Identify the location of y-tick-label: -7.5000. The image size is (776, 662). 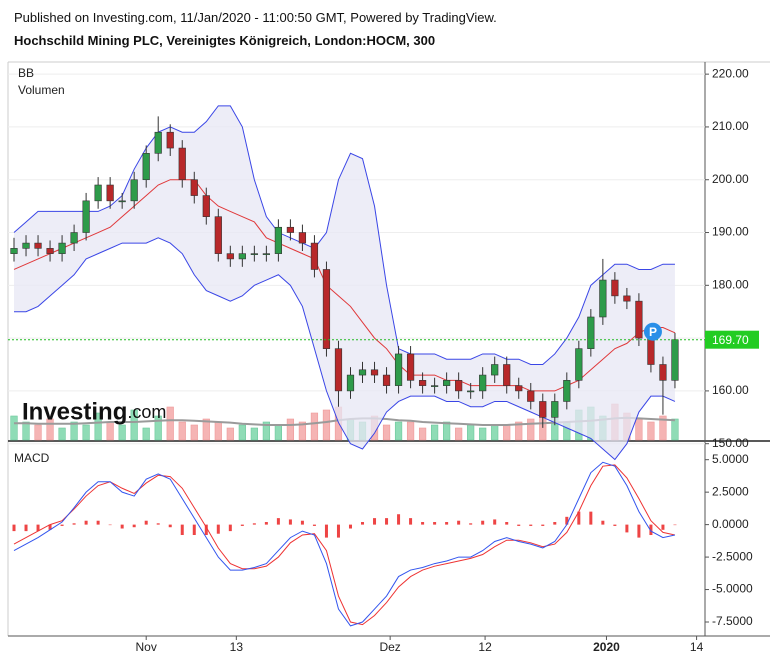
(732, 621).